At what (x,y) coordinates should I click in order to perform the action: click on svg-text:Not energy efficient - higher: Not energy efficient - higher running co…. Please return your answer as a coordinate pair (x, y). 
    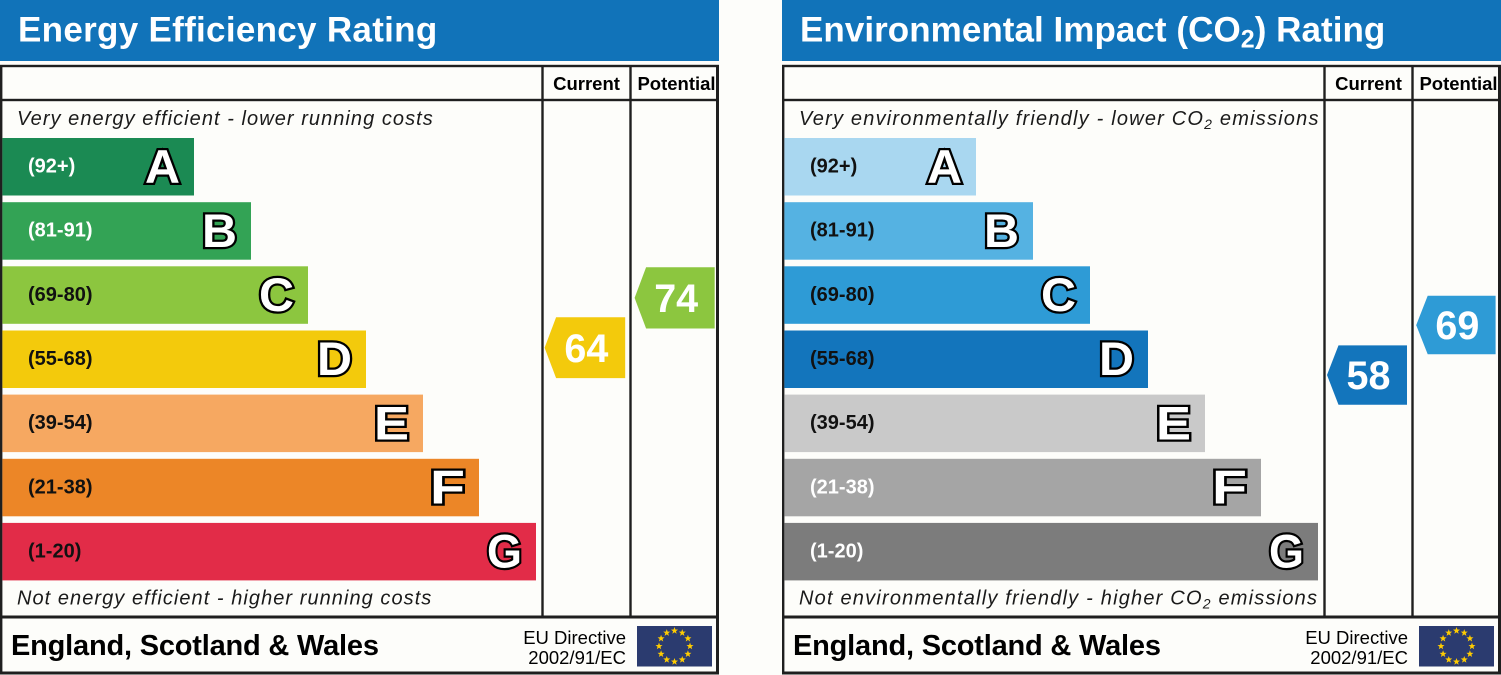
    Looking at the image, I should click on (224, 599).